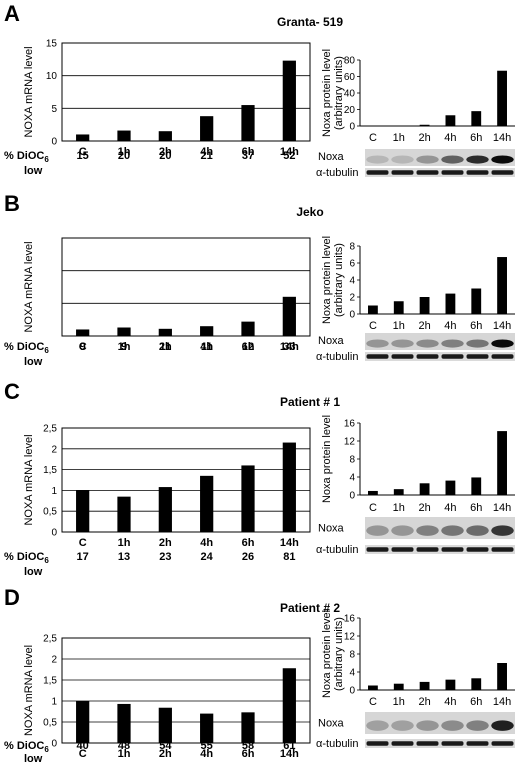  I want to click on dioc-value: 9, so click(124, 347).